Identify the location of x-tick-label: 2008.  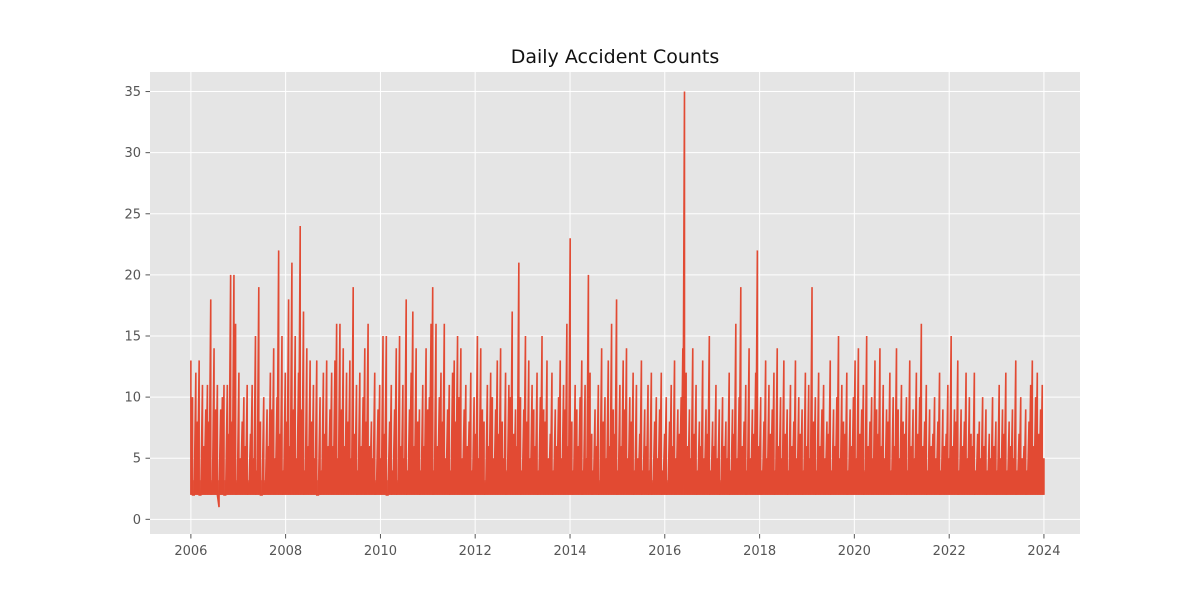
(285, 551).